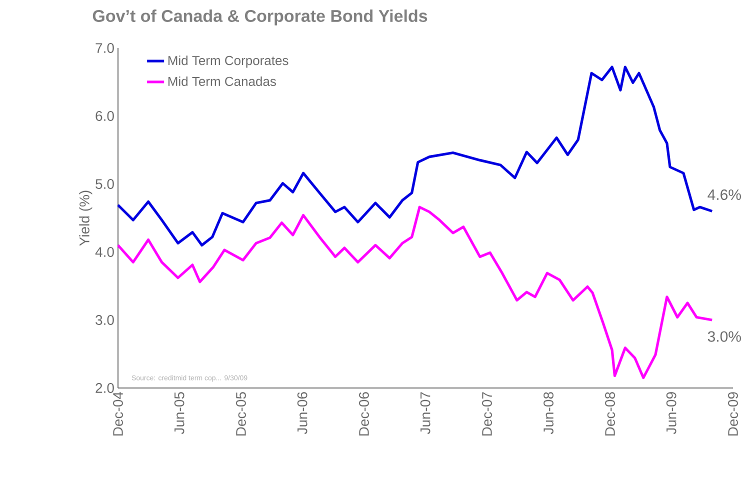 This screenshot has height=490, width=750. I want to click on y-tick-label: 5.0, so click(105, 184).